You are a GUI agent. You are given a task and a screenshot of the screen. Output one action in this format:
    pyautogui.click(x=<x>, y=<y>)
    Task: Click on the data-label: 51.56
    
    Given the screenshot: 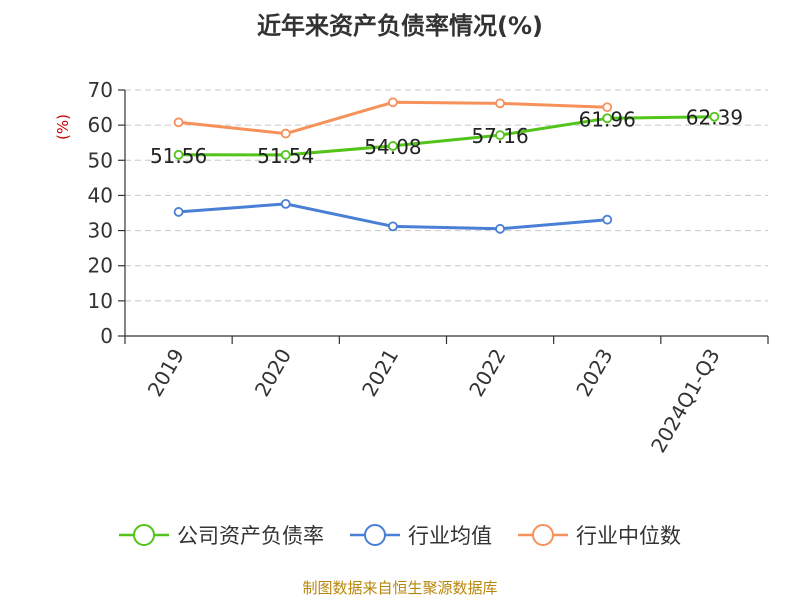 What is the action you would take?
    pyautogui.click(x=178, y=156)
    